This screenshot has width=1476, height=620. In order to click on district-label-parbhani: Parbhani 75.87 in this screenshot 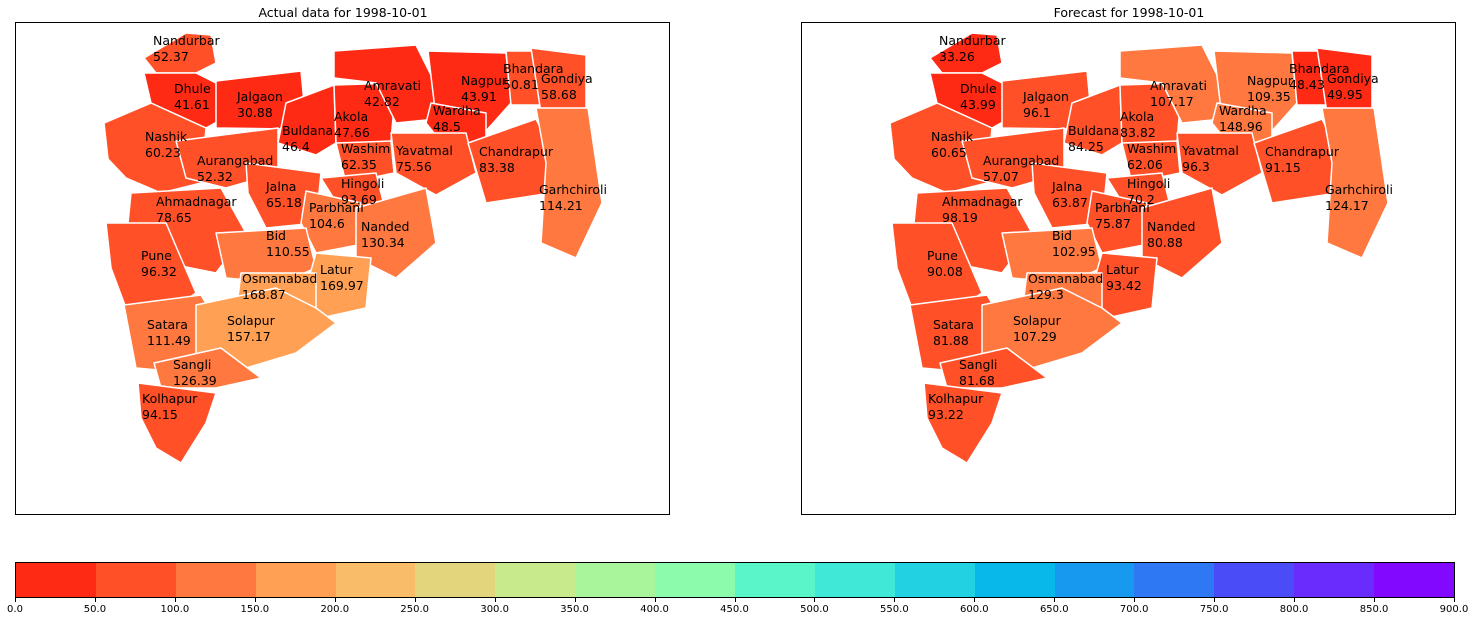, I will do `click(1122, 216)`.